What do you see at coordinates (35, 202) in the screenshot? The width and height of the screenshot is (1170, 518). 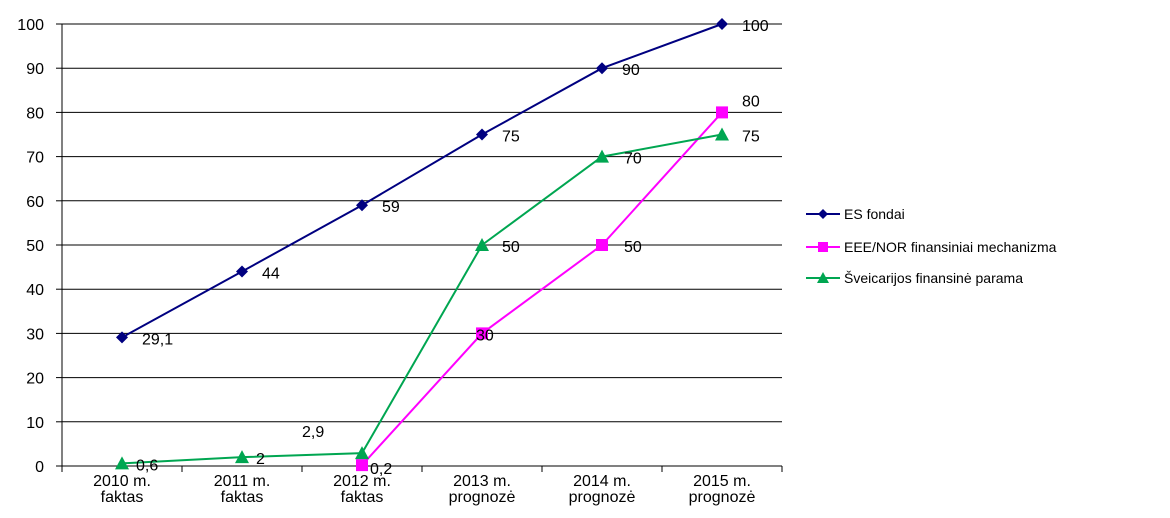 I see `y-tick-label: 60` at bounding box center [35, 202].